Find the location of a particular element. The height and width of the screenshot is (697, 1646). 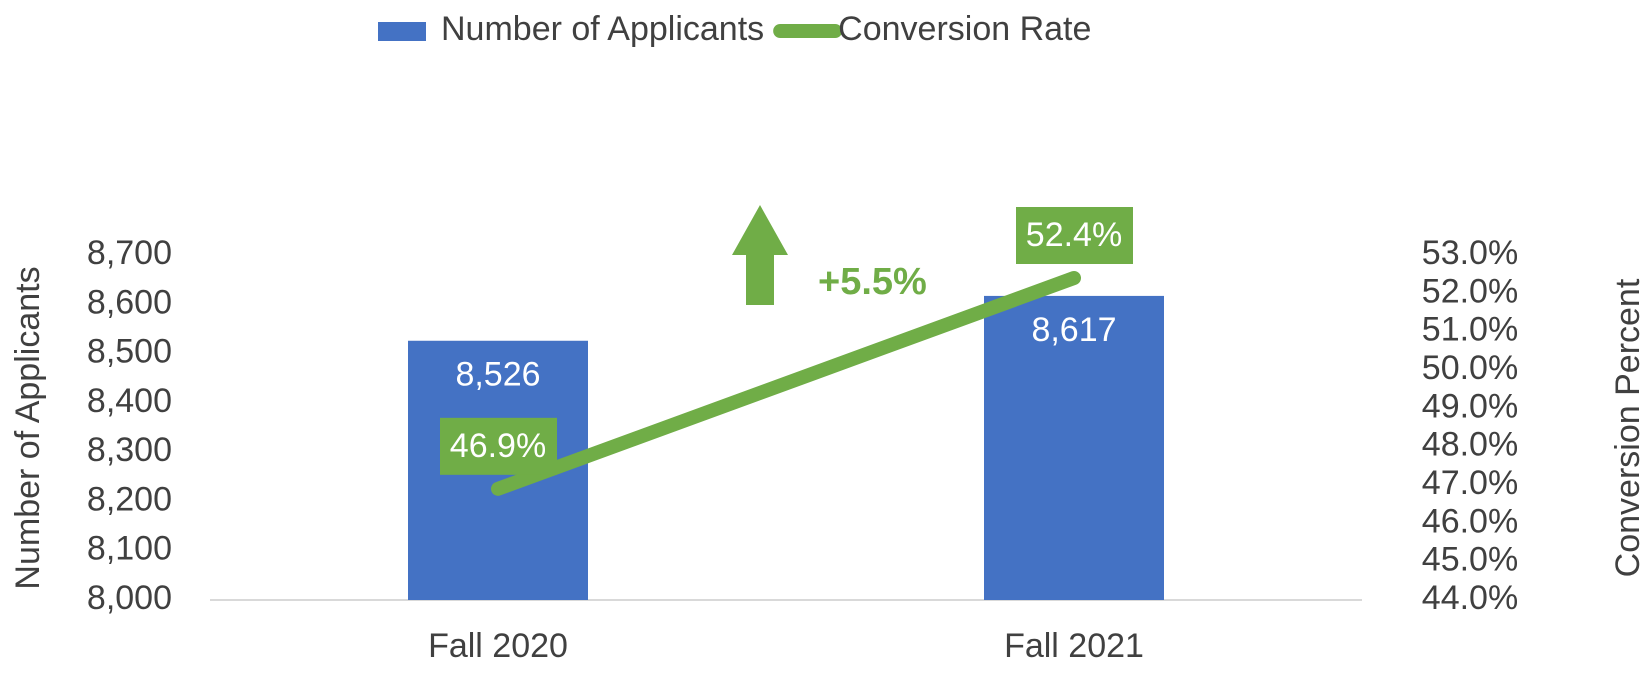

bar-value-label: 8,526 is located at coordinates (497, 375).